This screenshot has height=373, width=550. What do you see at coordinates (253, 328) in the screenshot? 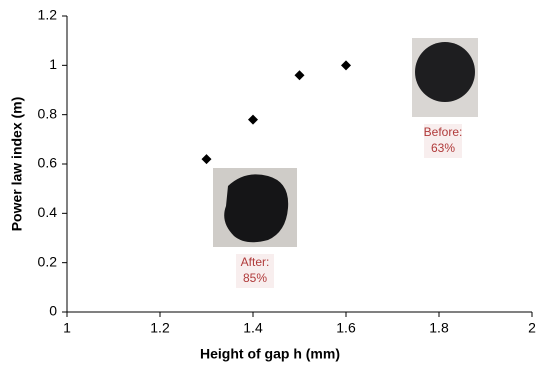
I see `x-tick-label: 1.4` at bounding box center [253, 328].